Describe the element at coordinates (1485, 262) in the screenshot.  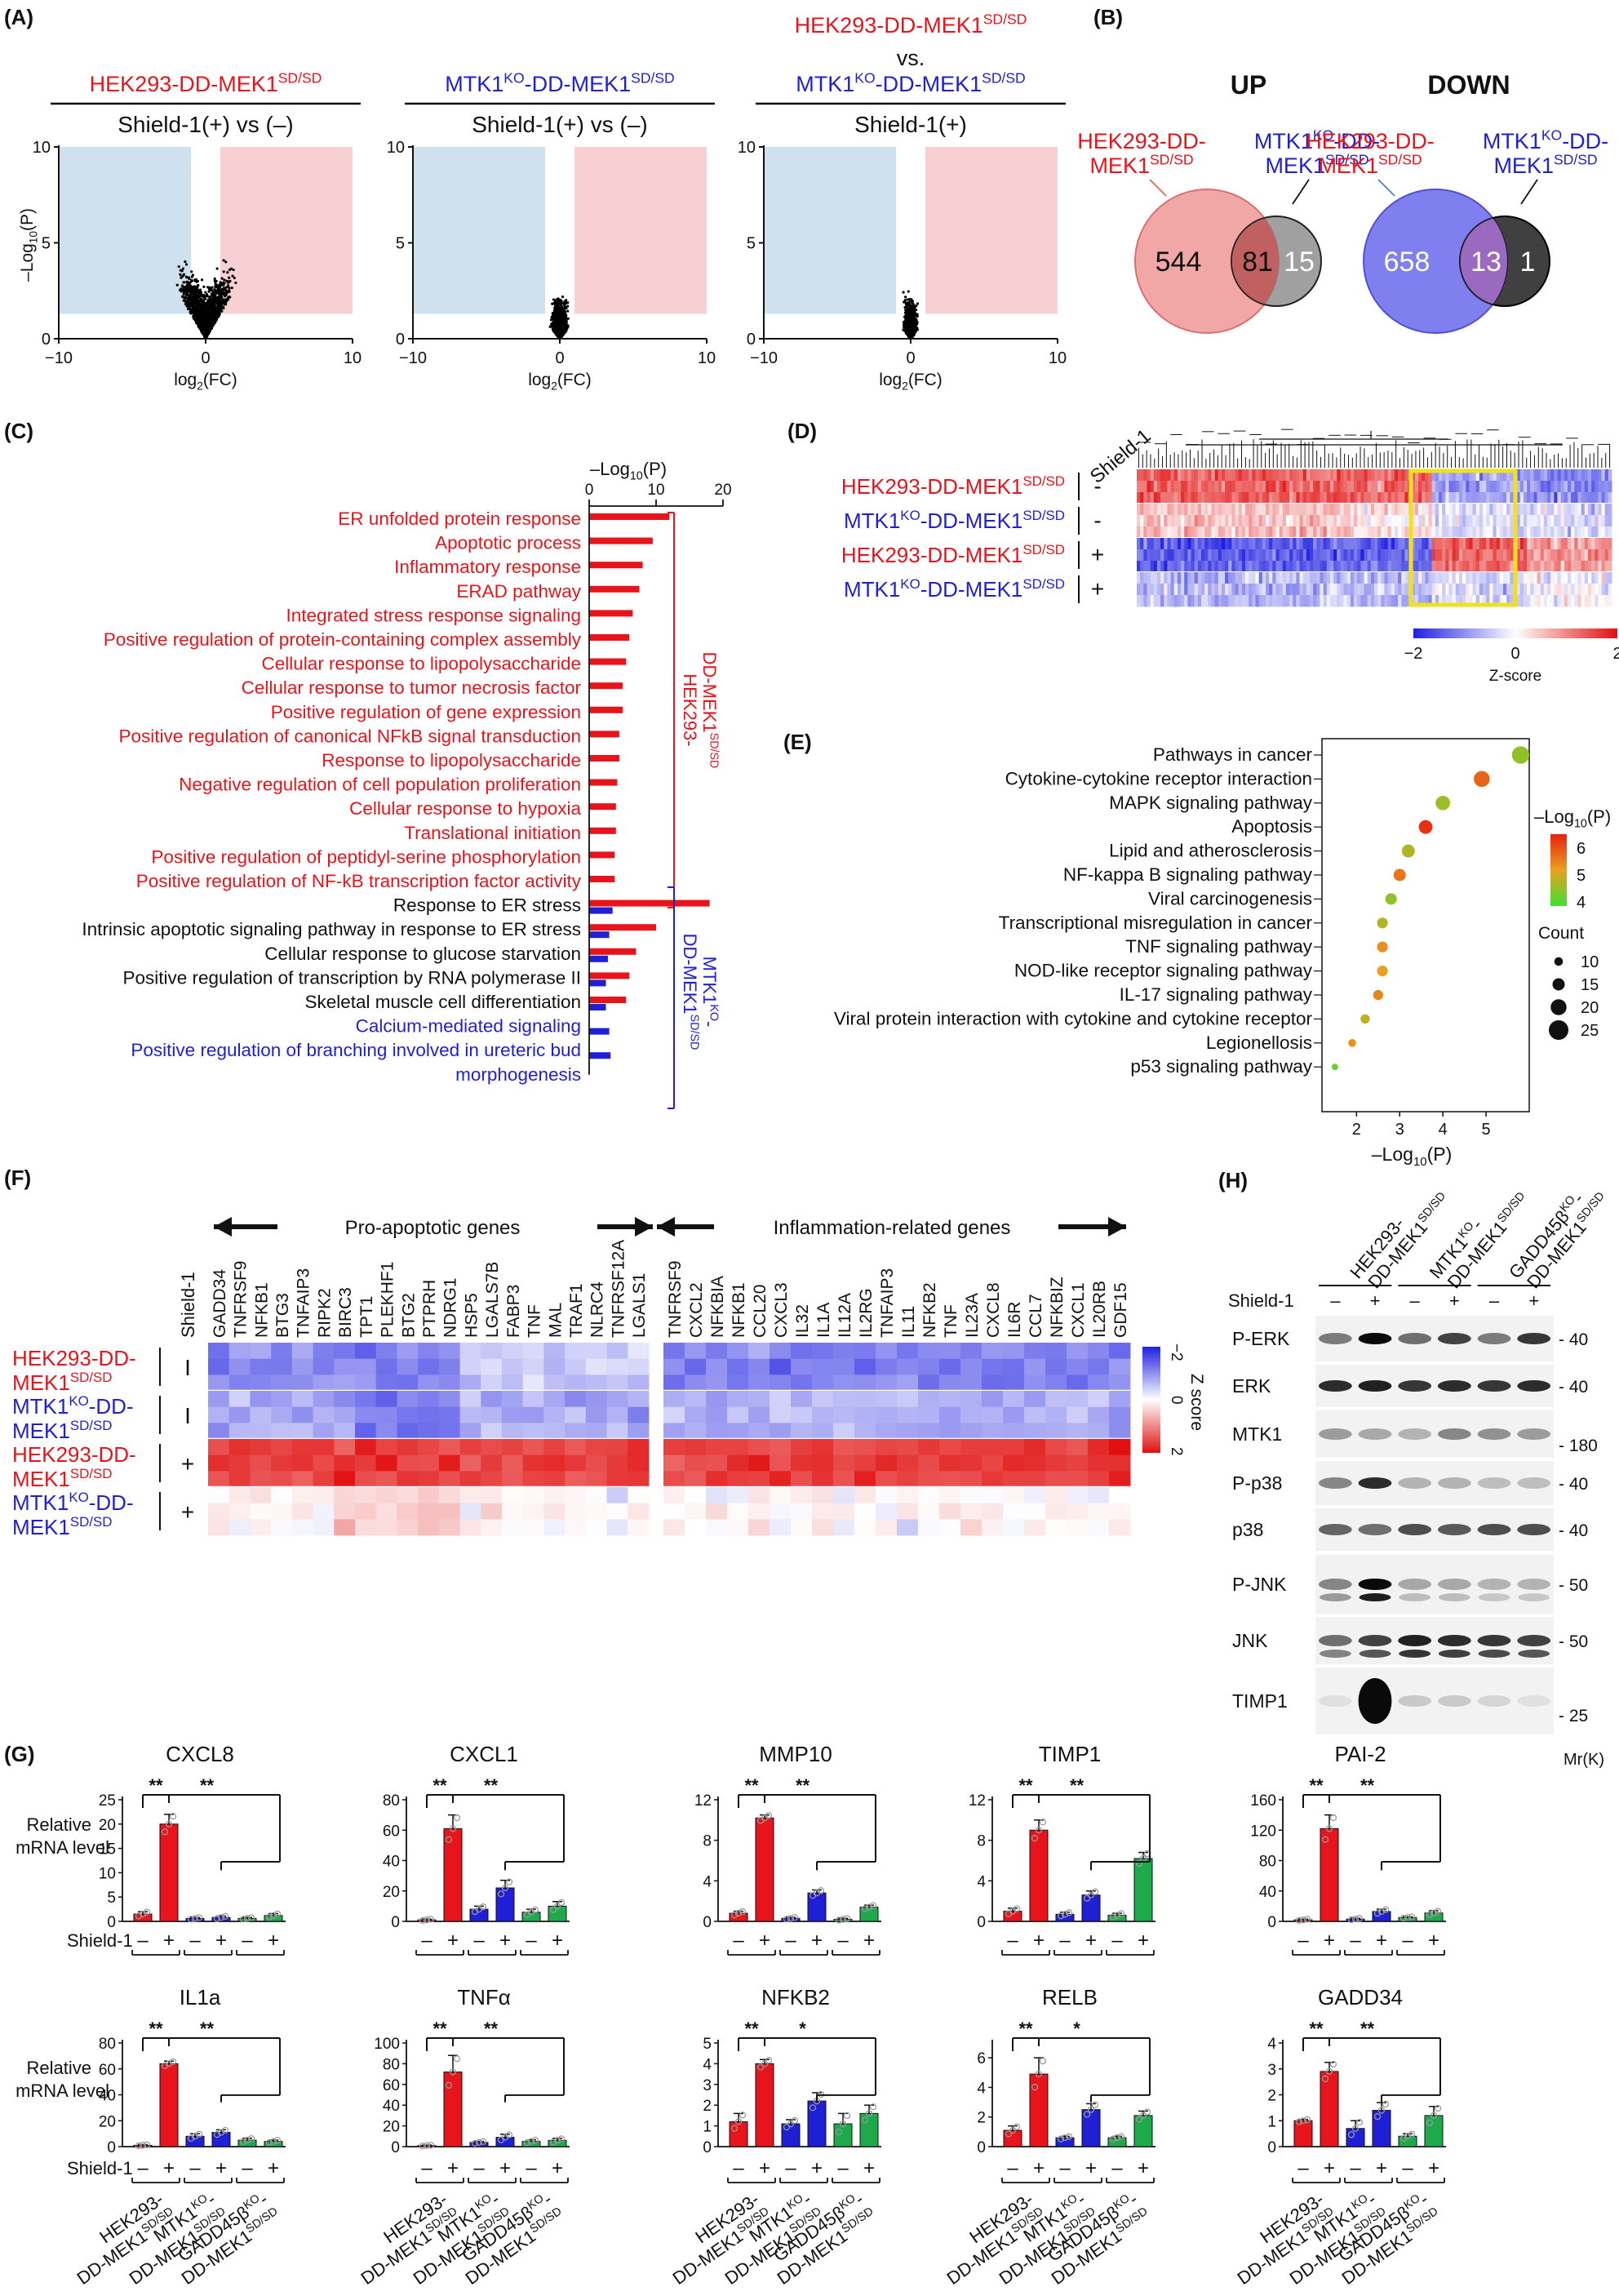
I see `venn-overlap-count: 13` at that location.